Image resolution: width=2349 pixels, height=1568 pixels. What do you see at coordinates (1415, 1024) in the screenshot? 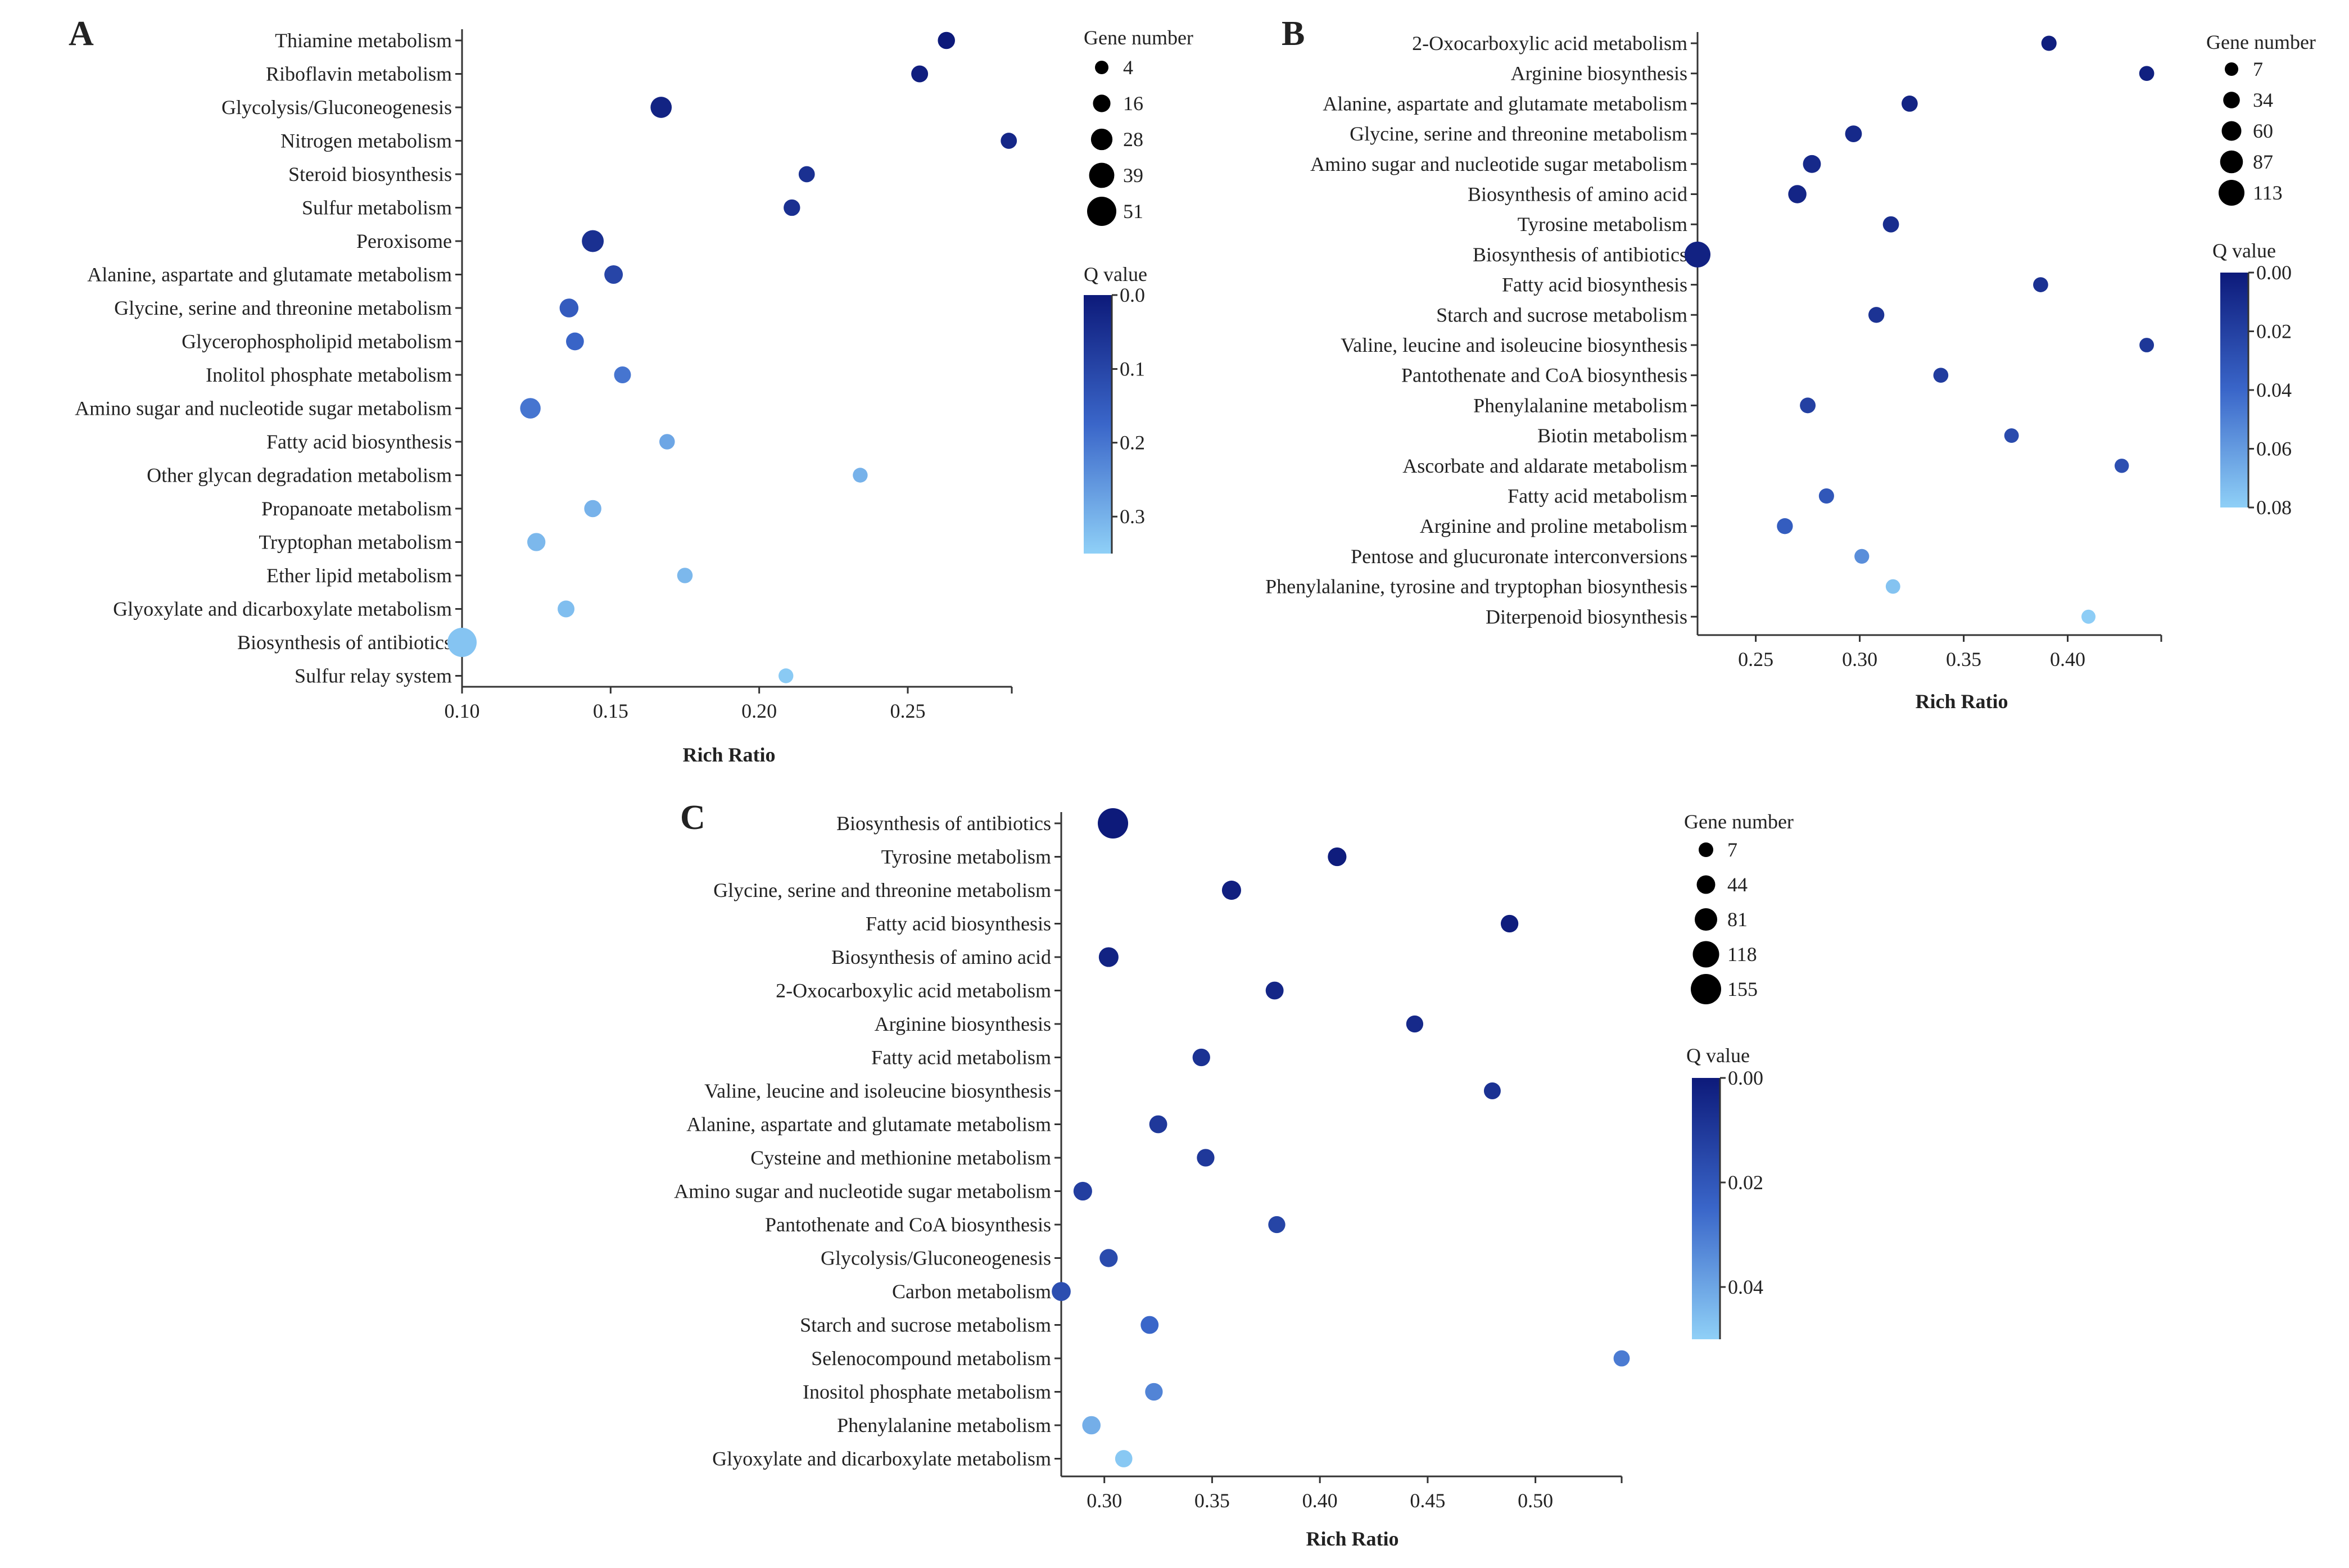
I see `panel-c-point-arginine-biosynthesis` at bounding box center [1415, 1024].